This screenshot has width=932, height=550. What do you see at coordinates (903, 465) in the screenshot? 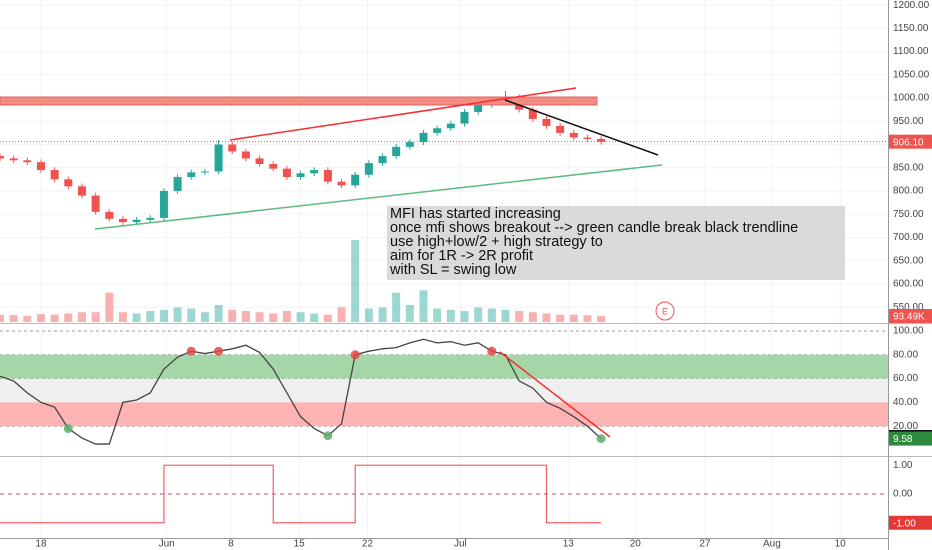
I see `y-tick-label: 1.00` at bounding box center [903, 465].